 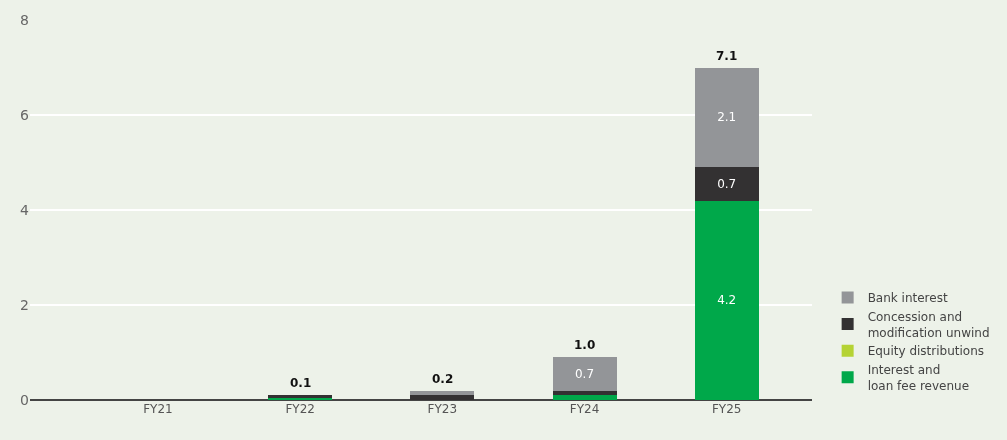 I want to click on x-tick-label: FY25, so click(x=726, y=409).